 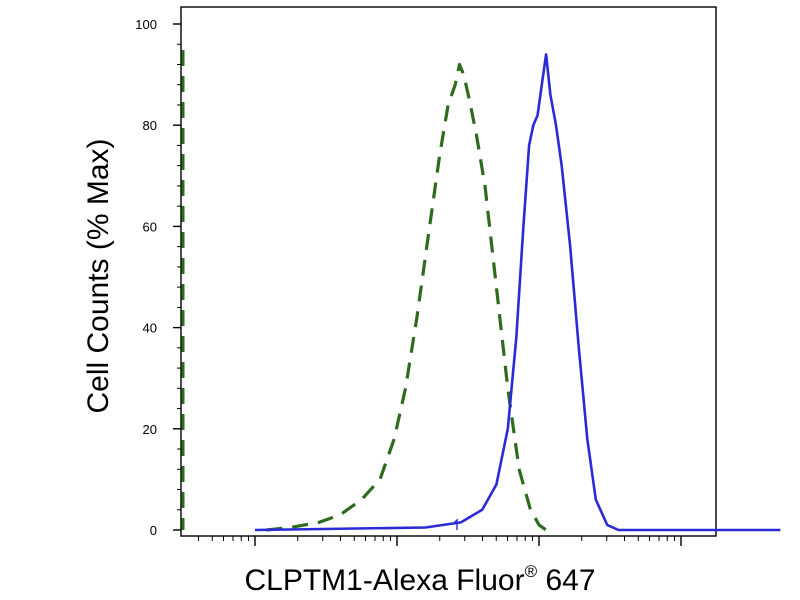 I want to click on y-axis: 0 20 40 60 80 100, so click(x=158, y=277).